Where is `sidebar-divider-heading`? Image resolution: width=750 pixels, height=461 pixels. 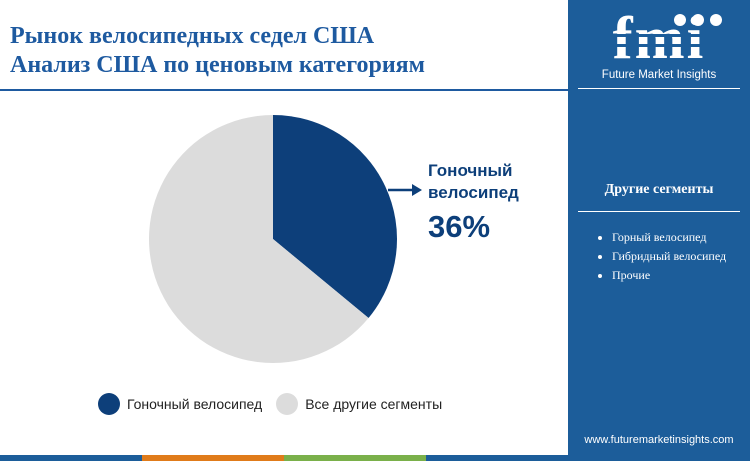 sidebar-divider-heading is located at coordinates (659, 211).